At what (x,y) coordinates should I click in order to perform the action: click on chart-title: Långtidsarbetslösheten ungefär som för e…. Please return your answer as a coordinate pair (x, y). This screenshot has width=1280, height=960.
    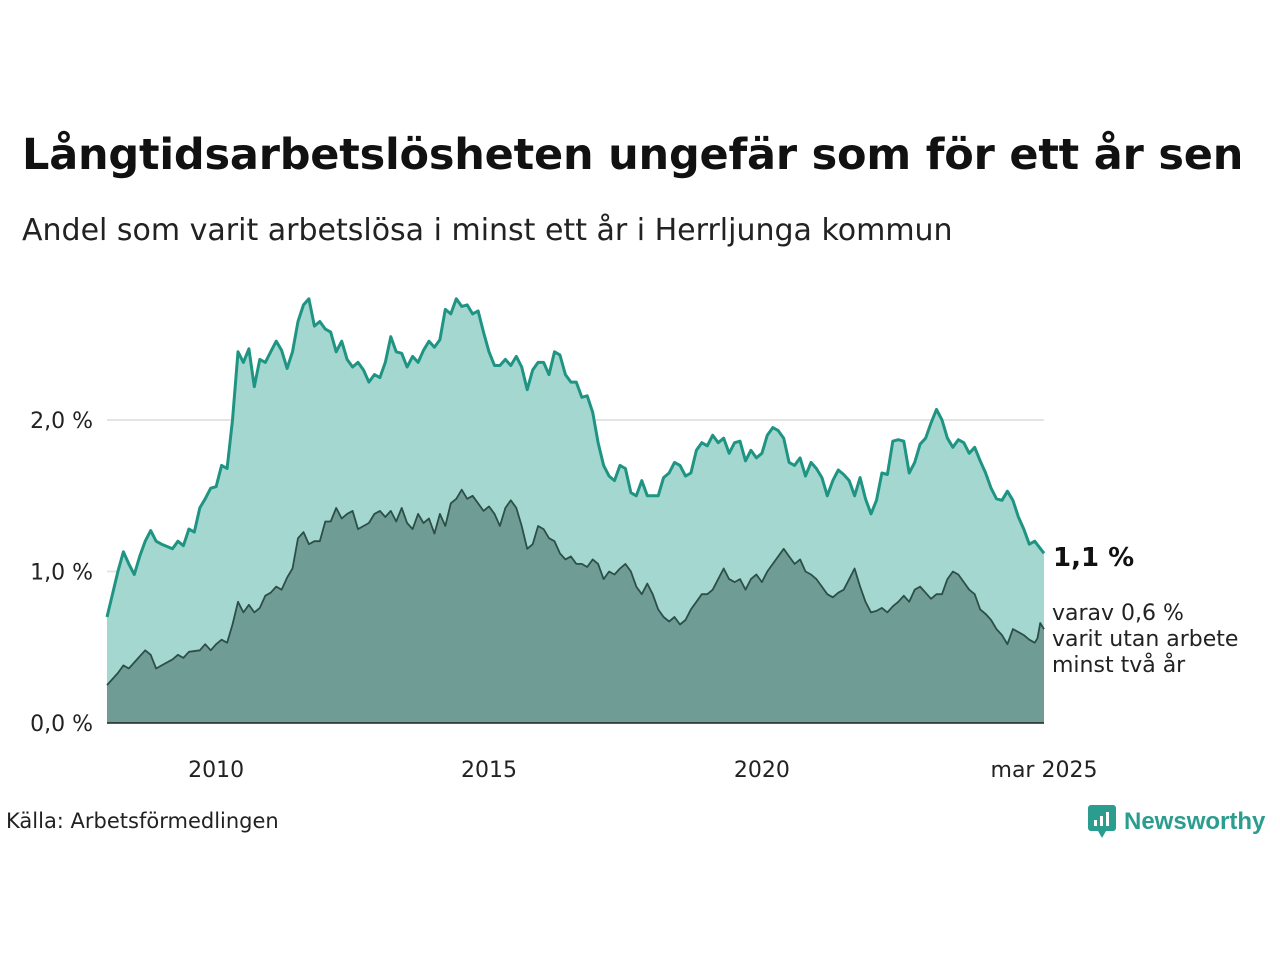
    Looking at the image, I should click on (633, 155).